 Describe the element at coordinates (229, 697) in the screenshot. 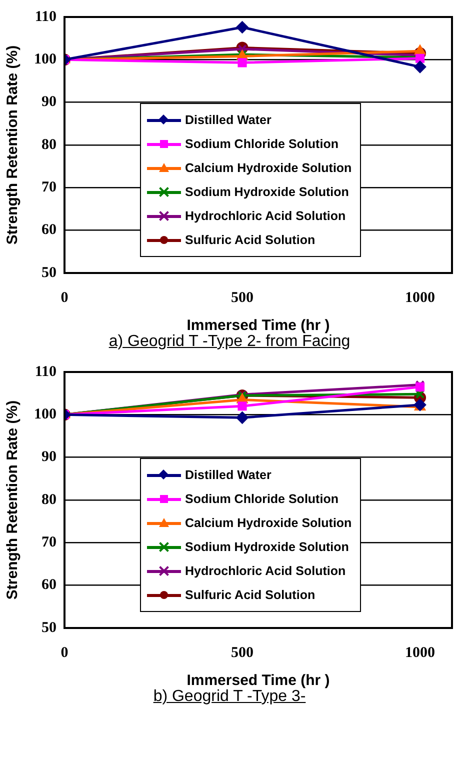

I see `text: b) Geogrid T -Type 3-` at that location.